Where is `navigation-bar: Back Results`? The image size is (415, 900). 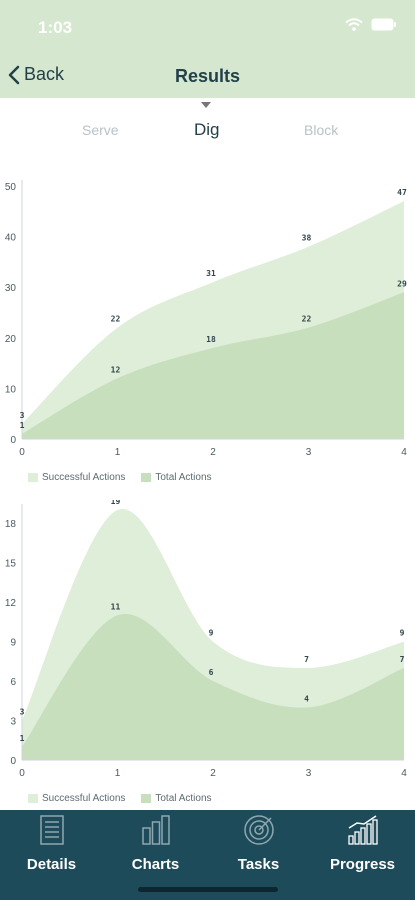 navigation-bar: Back Results is located at coordinates (207, 76).